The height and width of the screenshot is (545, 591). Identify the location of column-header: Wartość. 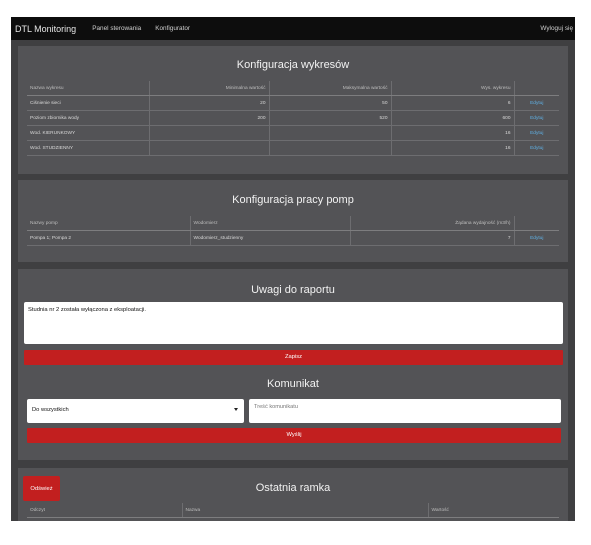
(493, 510).